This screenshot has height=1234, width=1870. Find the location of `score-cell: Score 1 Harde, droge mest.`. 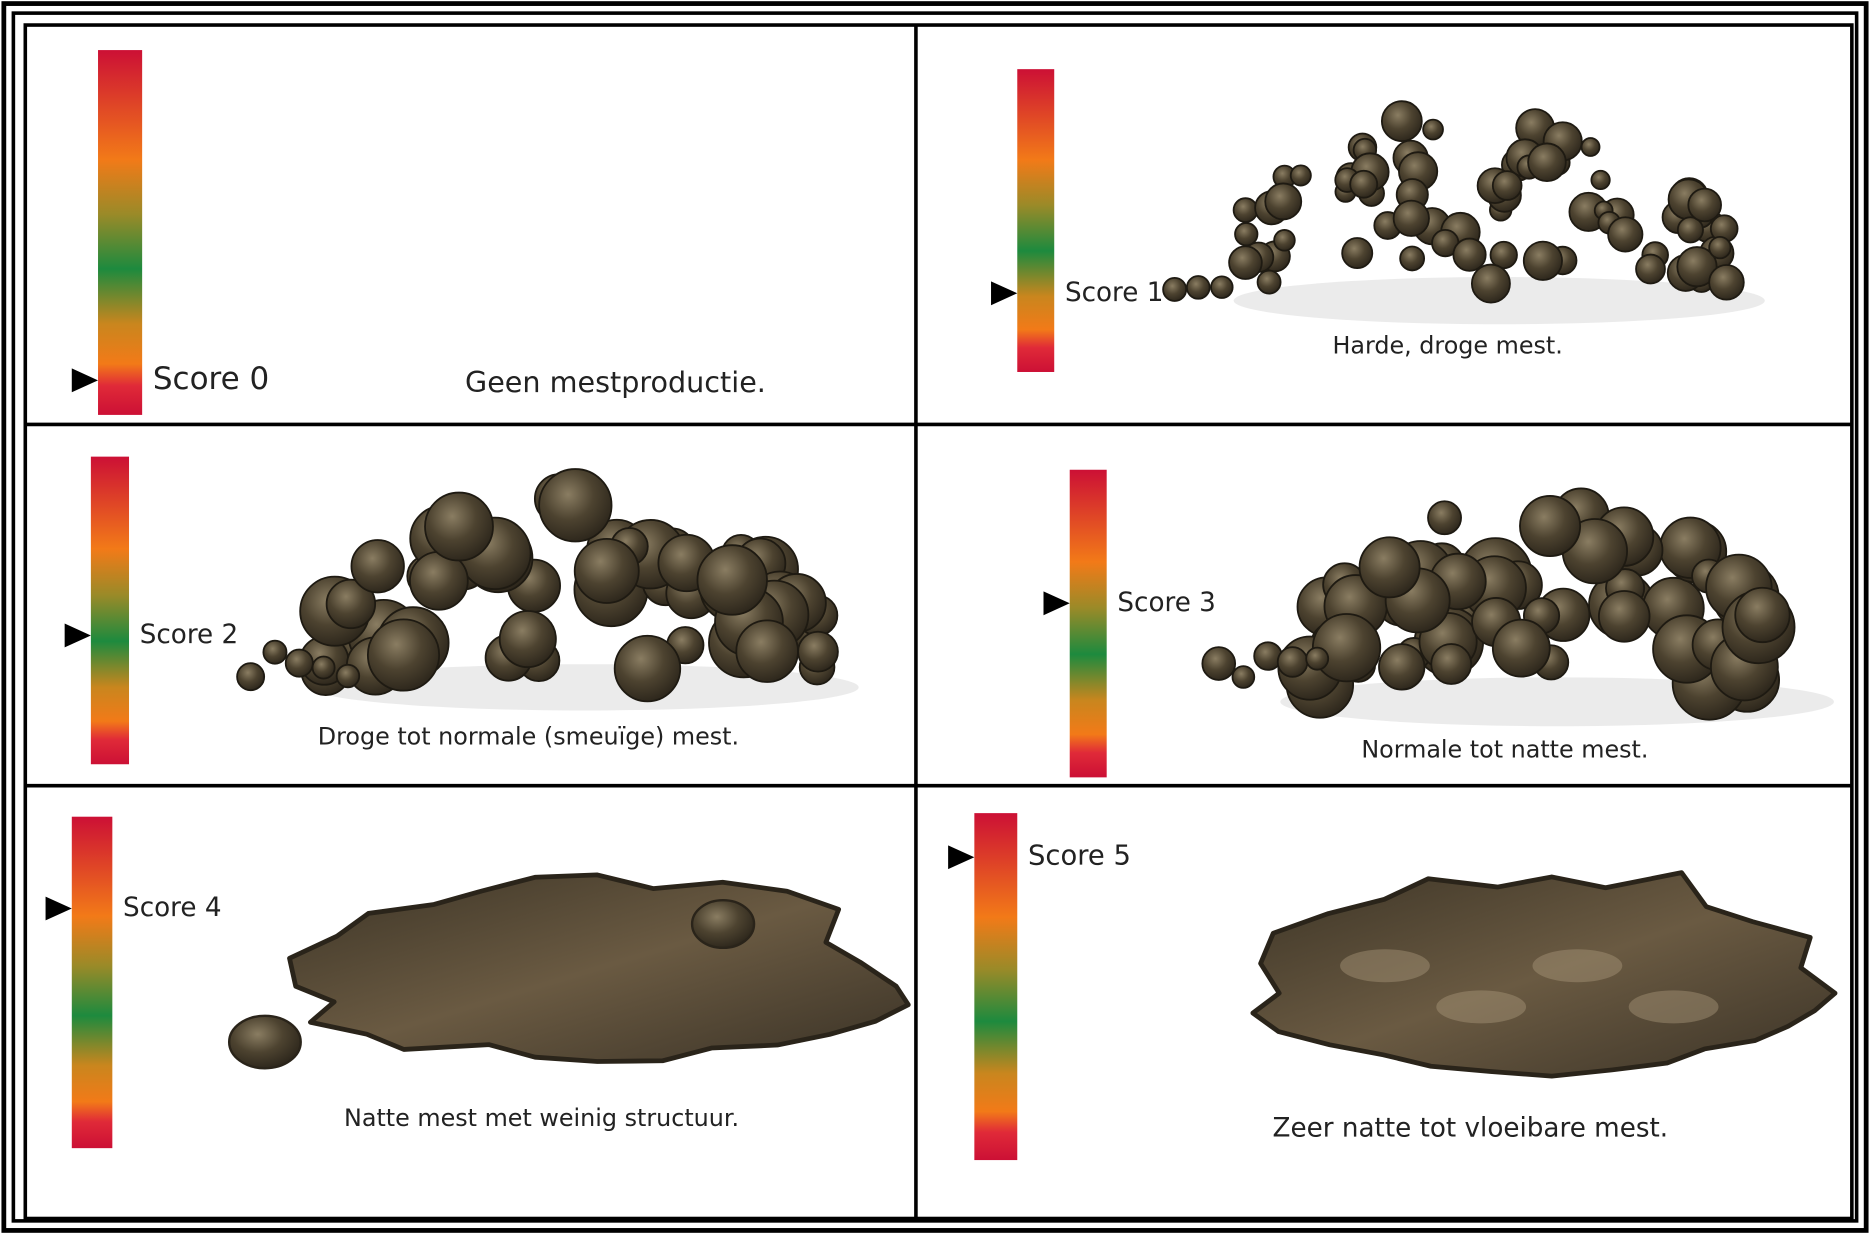

score-cell: Score 1 Harde, droge mest. is located at coordinates (1378, 220).